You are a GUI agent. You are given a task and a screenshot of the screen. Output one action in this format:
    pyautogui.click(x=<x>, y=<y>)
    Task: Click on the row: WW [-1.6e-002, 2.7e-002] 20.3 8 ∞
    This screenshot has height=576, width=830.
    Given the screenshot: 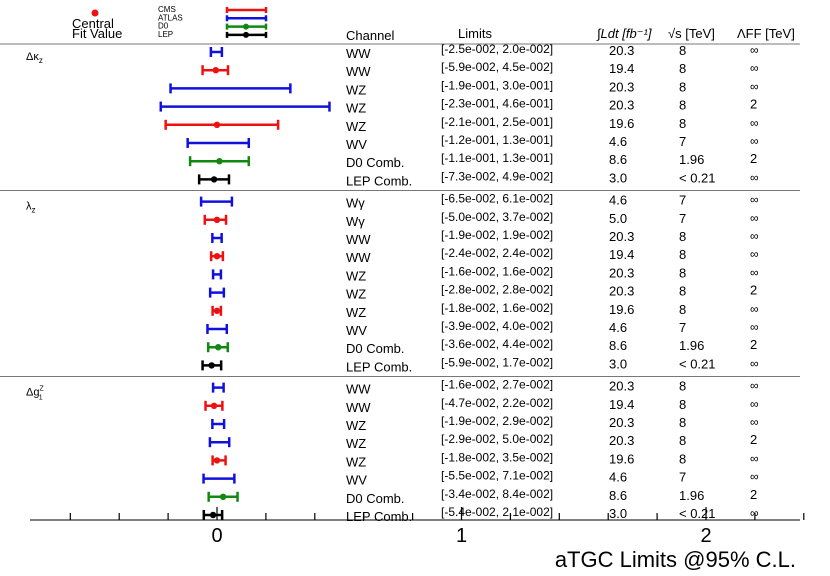 What is the action you would take?
    pyautogui.click(x=485, y=387)
    